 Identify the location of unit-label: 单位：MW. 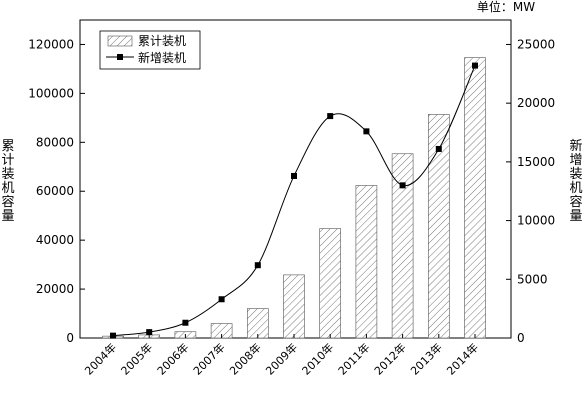
(506, 7).